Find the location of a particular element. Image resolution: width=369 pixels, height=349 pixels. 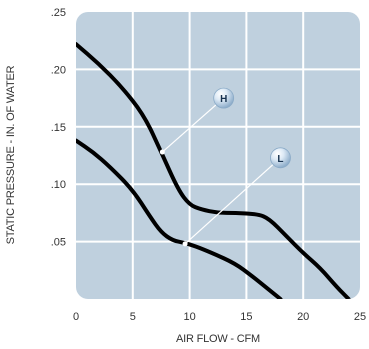

callout-leader-h is located at coordinates (193, 125).